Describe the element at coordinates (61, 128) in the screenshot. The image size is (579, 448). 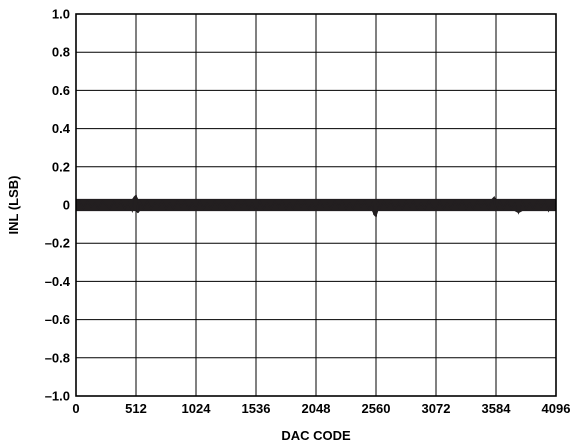
I see `y-tick-label: 0.4` at that location.